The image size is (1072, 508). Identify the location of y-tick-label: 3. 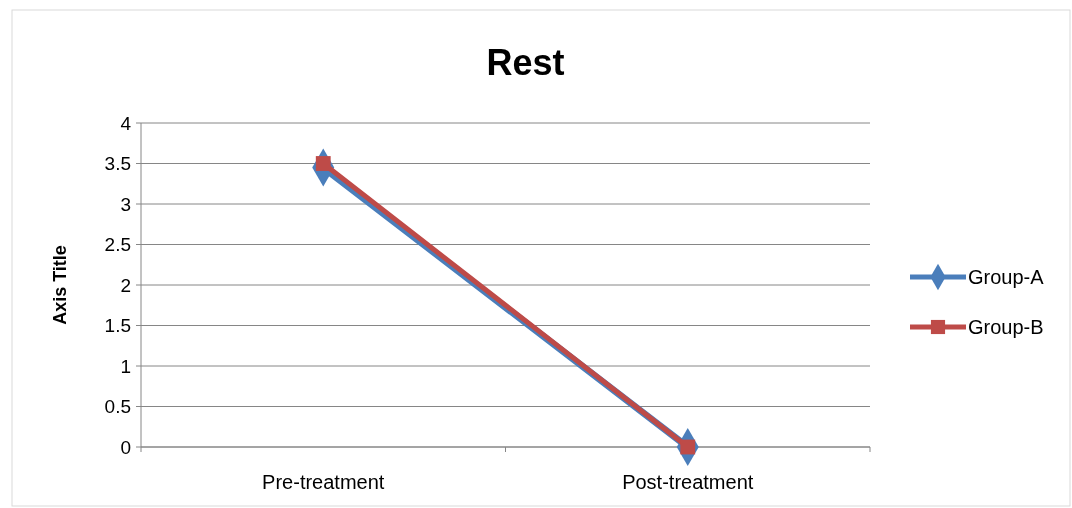
(125, 204).